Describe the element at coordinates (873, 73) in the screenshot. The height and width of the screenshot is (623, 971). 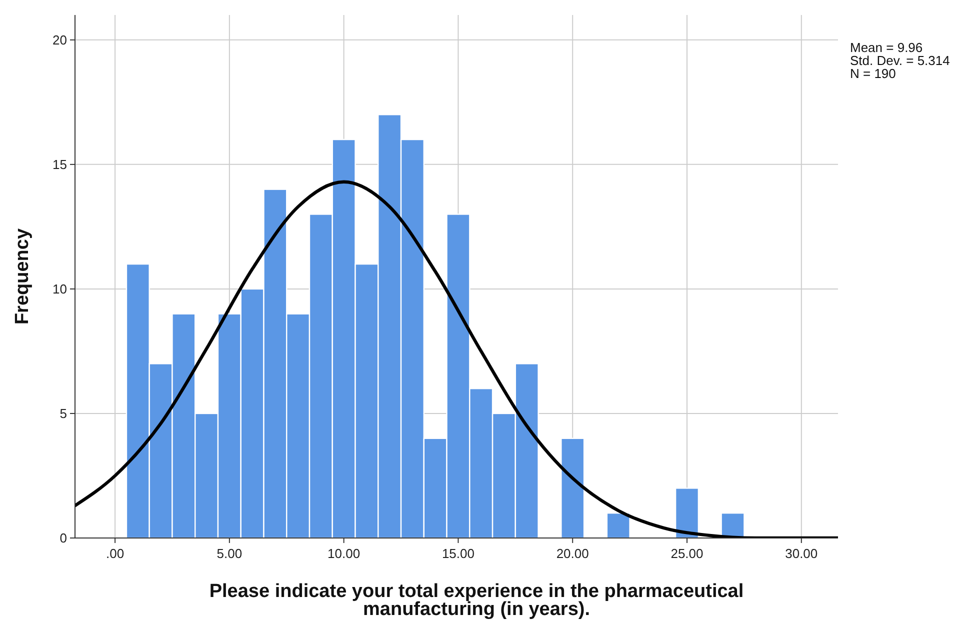
I see `text: N = 190` at that location.